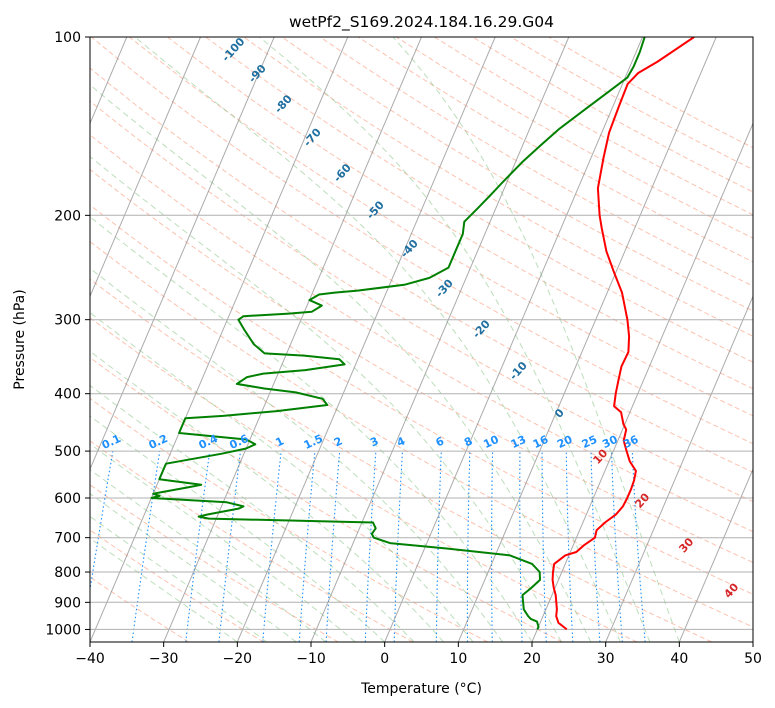 The width and height of the screenshot is (775, 708). What do you see at coordinates (468, 441) in the screenshot?
I see `mixing-ratio-label: 8` at bounding box center [468, 441].